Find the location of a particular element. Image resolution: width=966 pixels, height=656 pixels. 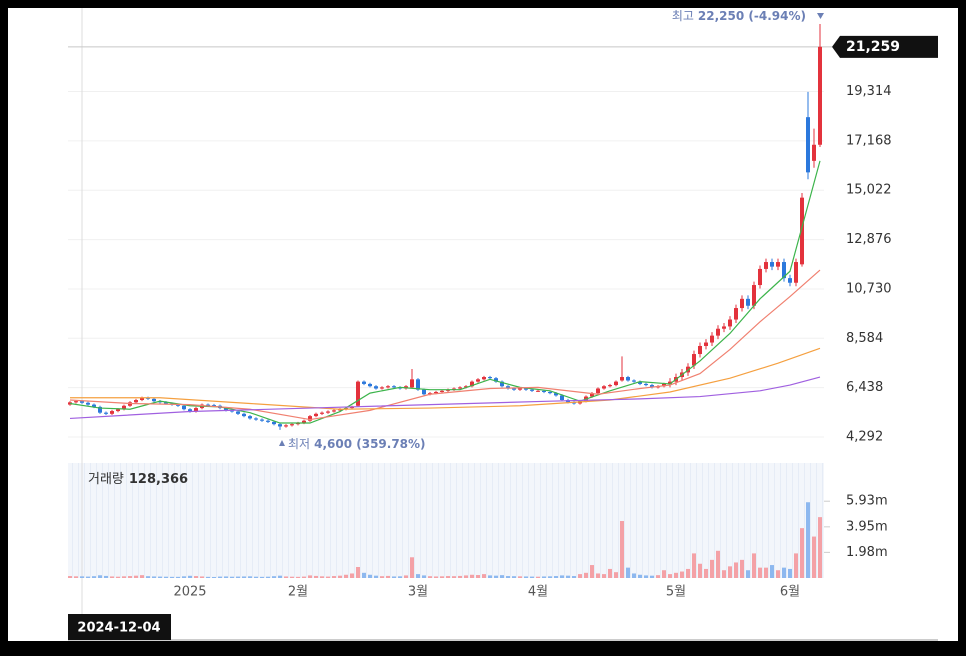

x-tick-label: 2월 is located at coordinates (298, 592).